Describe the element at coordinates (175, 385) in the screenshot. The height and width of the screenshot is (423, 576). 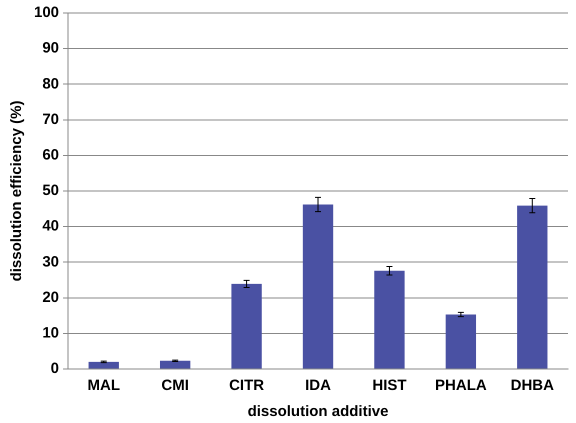
I see `x-tick-label: CMI` at that location.